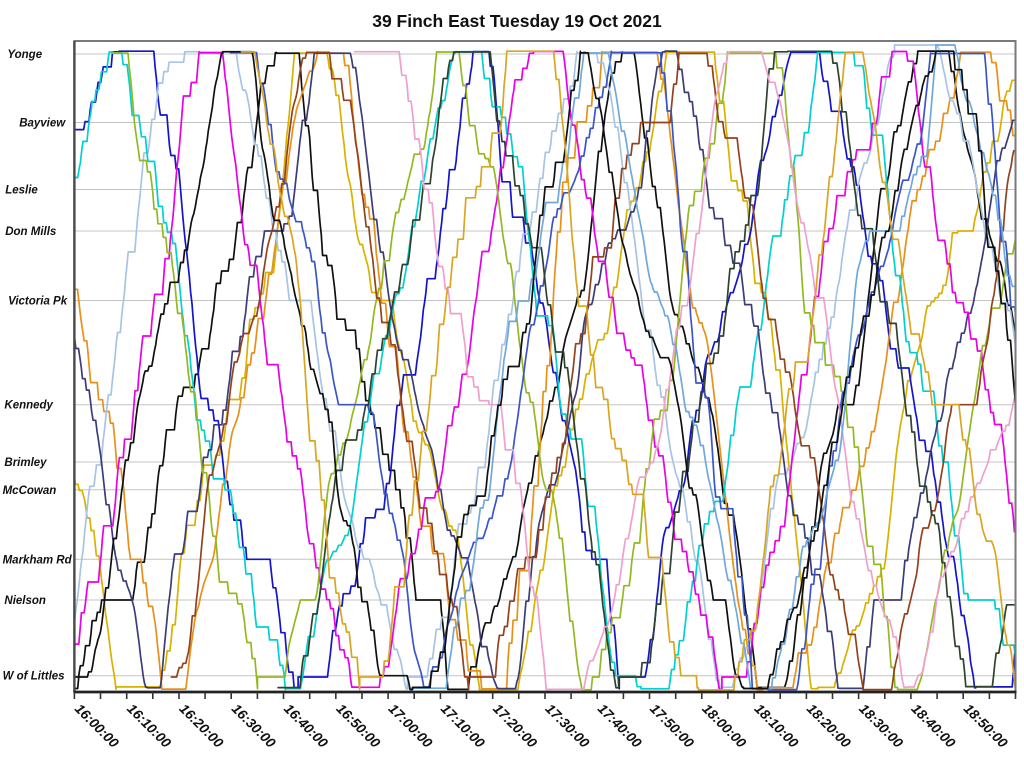 The width and height of the screenshot is (1024, 760). What do you see at coordinates (38, 302) in the screenshot?
I see `svg-text: Victoria Pk` at bounding box center [38, 302].